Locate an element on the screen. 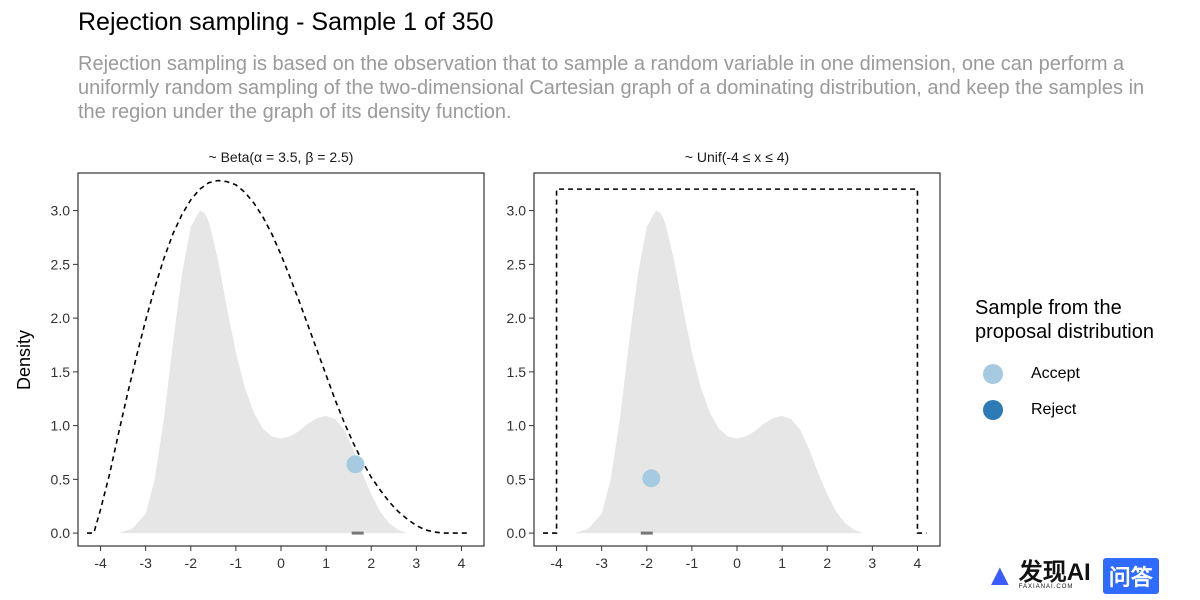  legend-item-accept: Accept is located at coordinates (1064, 374).